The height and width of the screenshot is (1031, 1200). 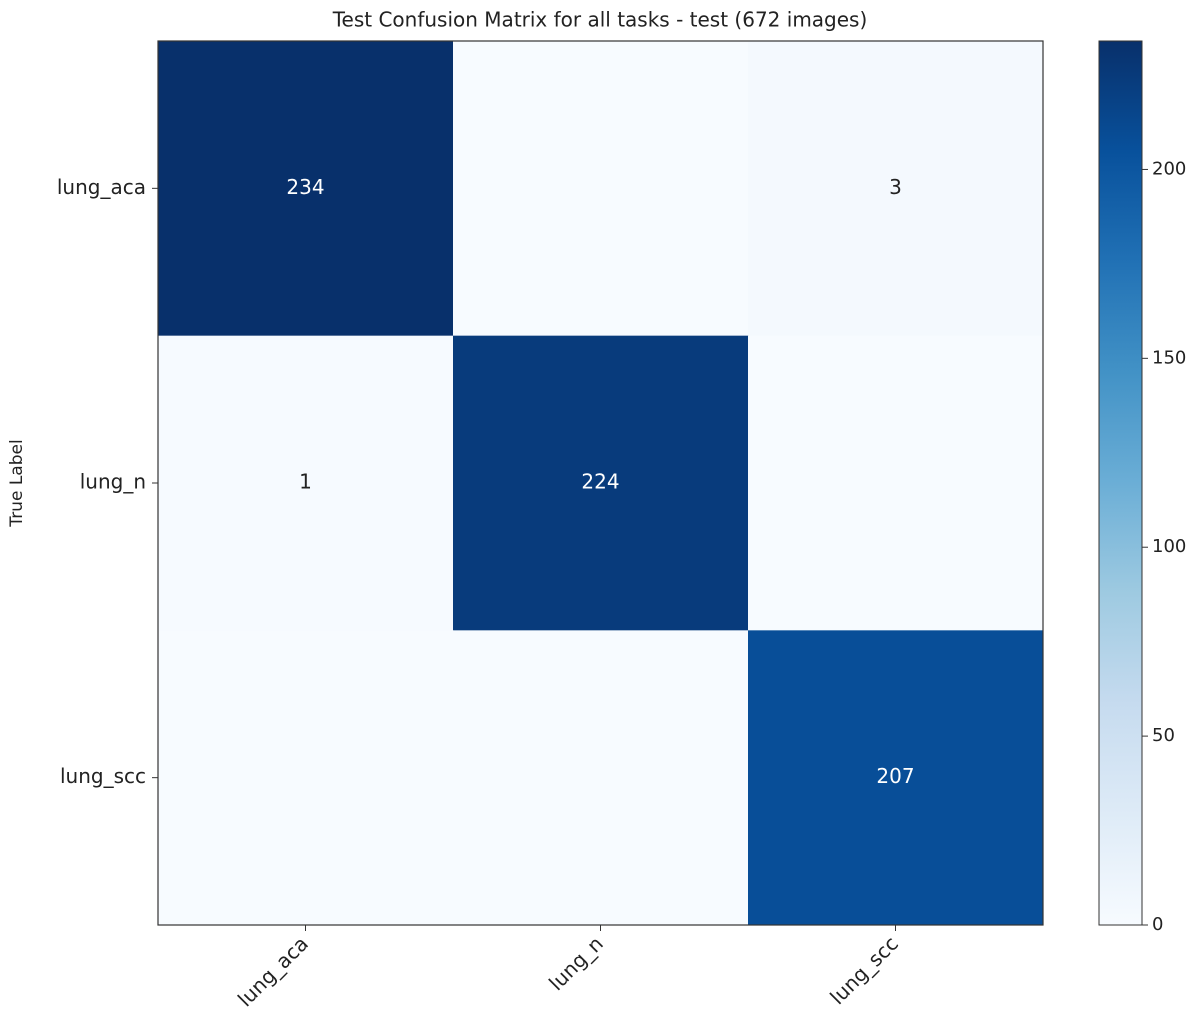 I want to click on x-tick-label: lung_aca, so click(x=273, y=971).